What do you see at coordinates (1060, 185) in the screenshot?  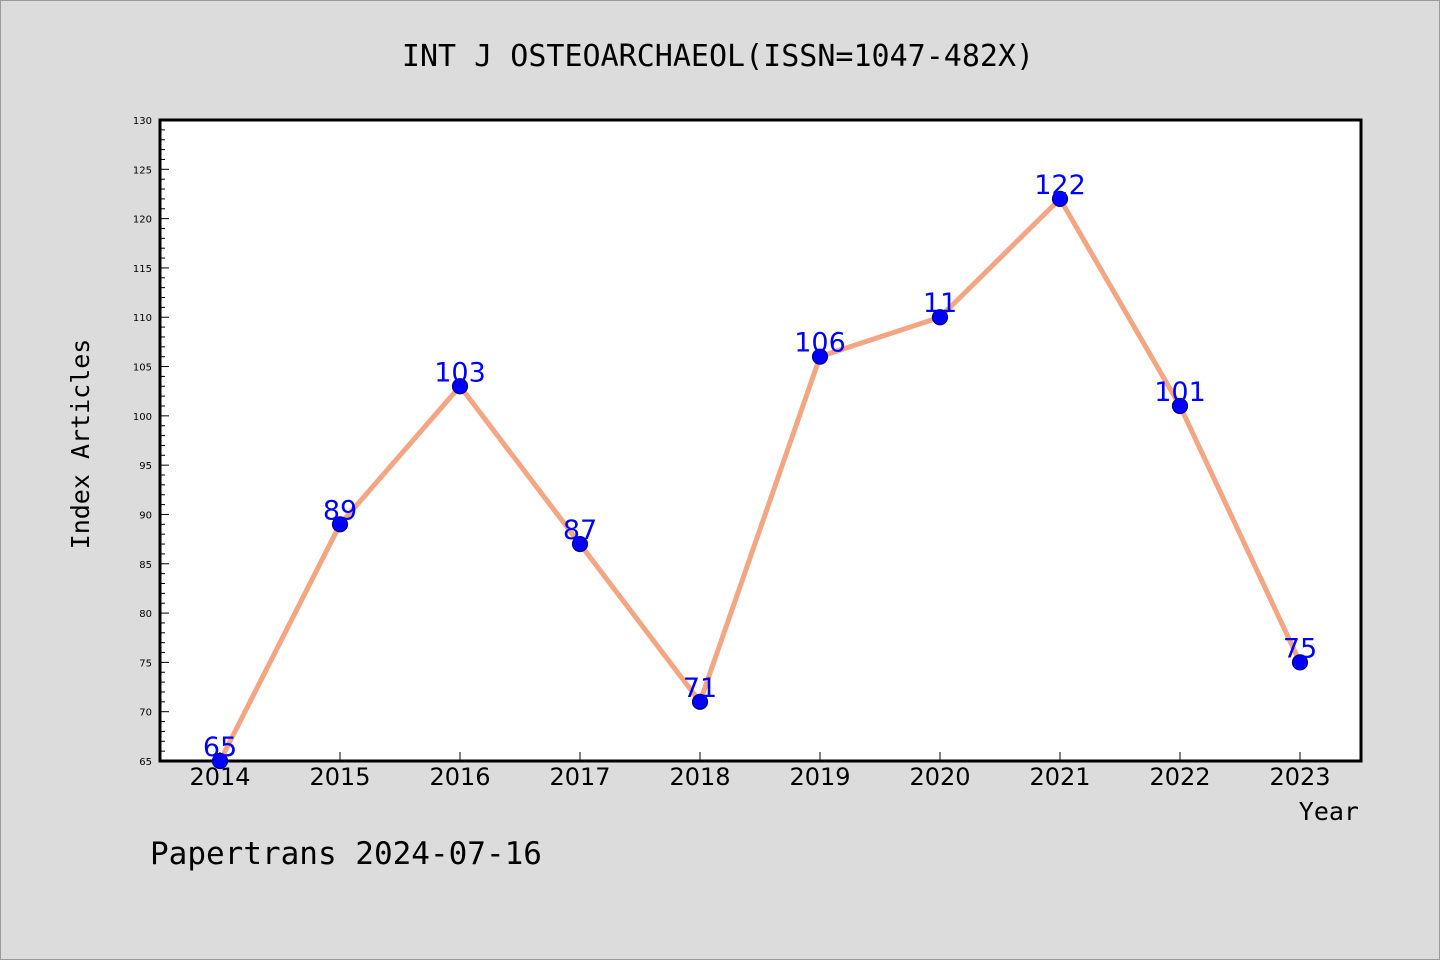 I see `data-label: 122` at bounding box center [1060, 185].